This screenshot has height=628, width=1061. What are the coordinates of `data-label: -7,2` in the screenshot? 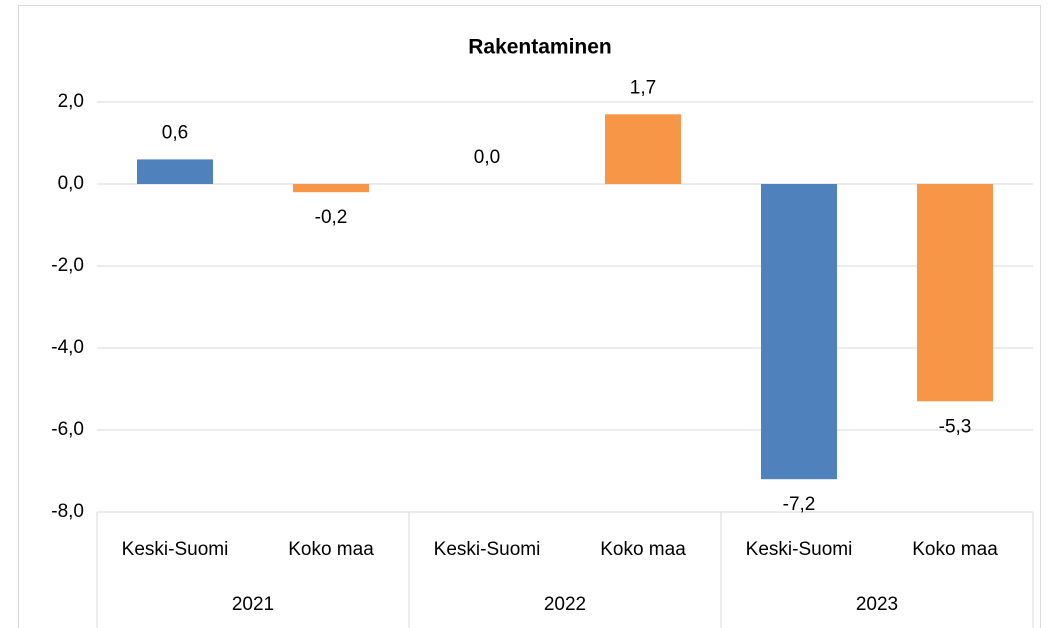 It's located at (799, 504).